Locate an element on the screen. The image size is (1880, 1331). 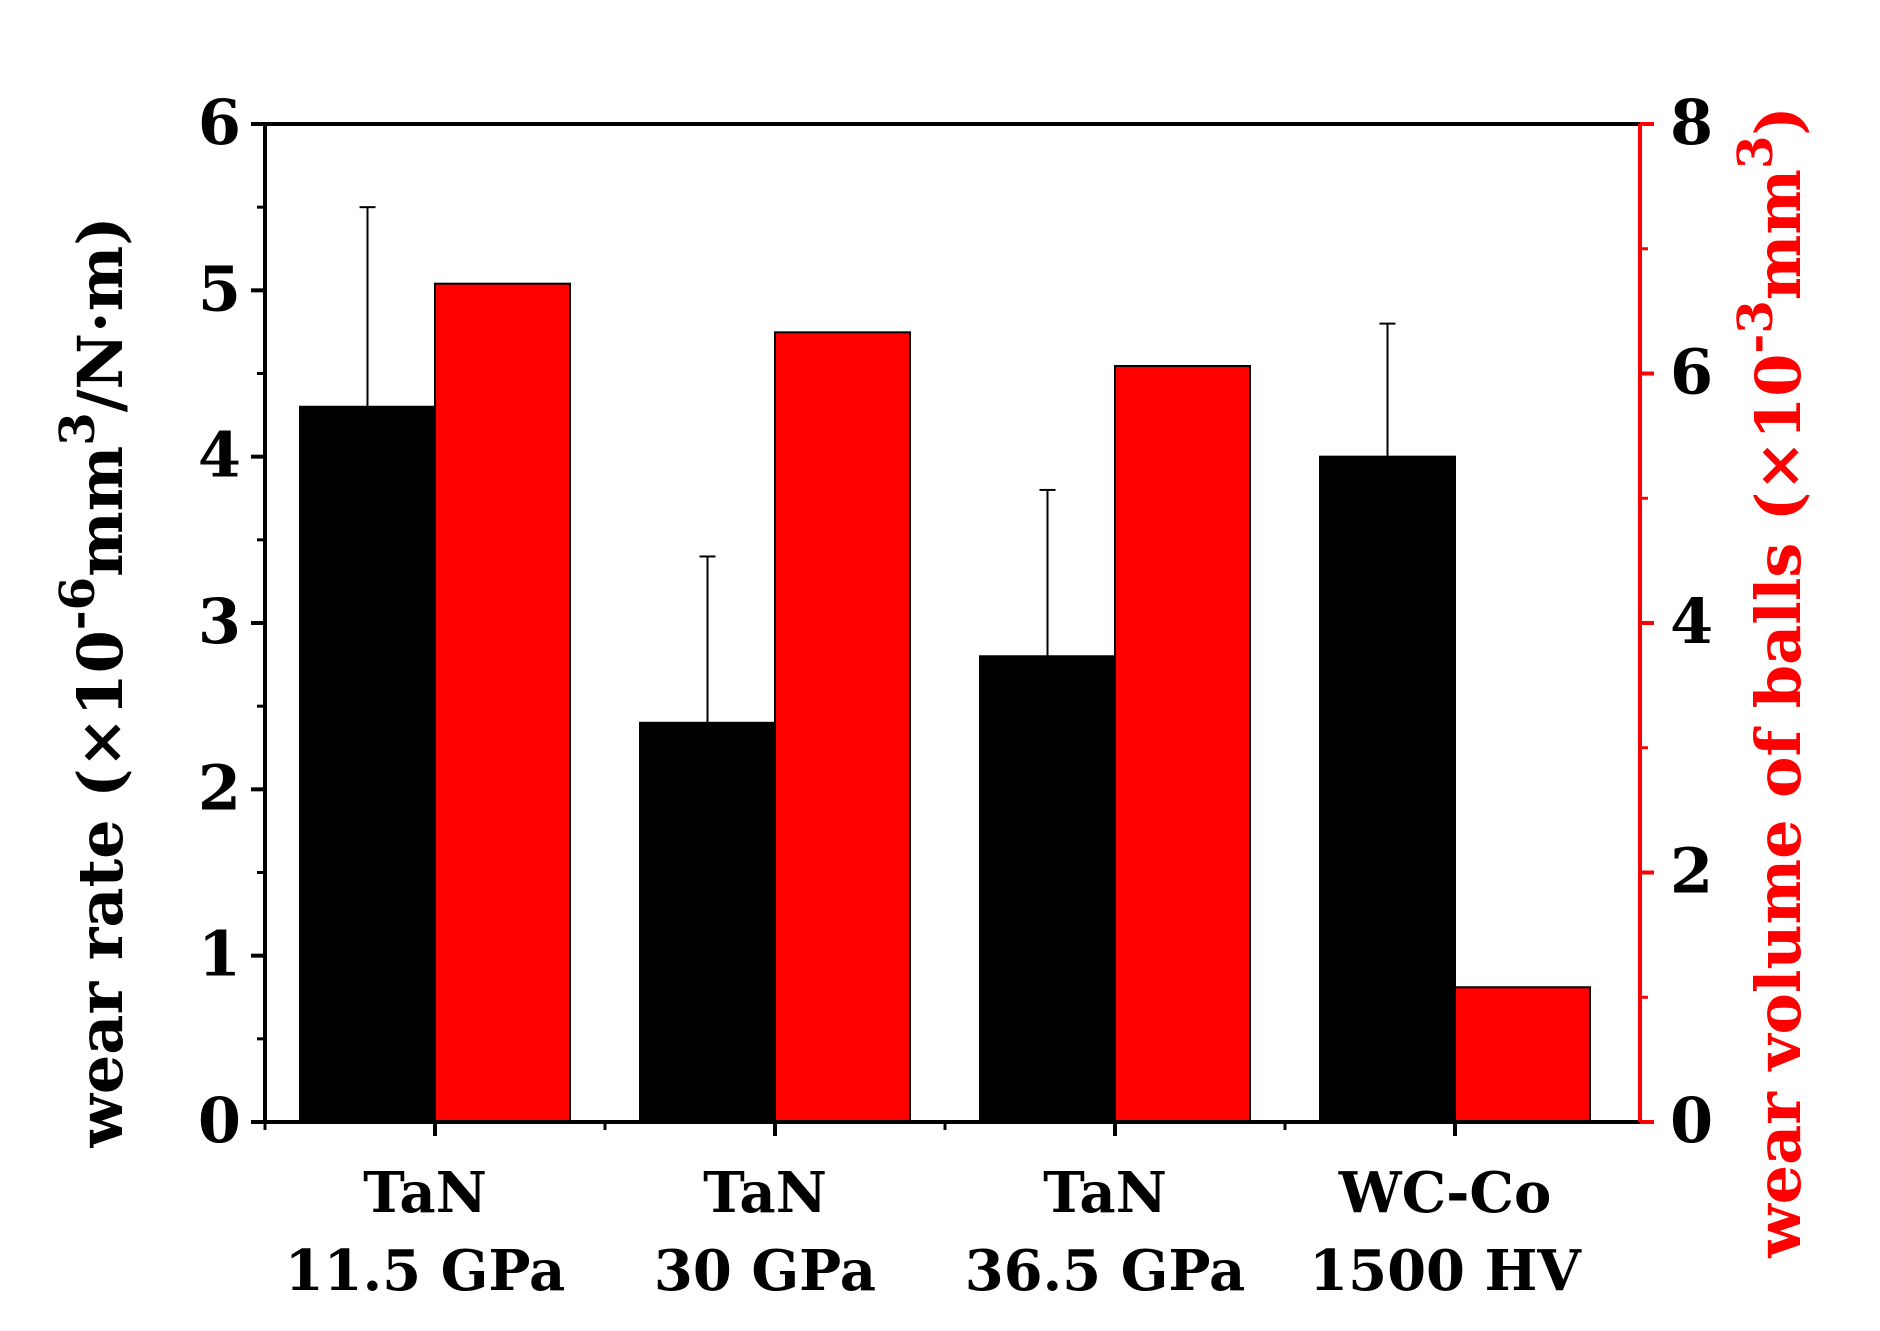
x-category-label-2-line1: TaN is located at coordinates (1105, 1193).